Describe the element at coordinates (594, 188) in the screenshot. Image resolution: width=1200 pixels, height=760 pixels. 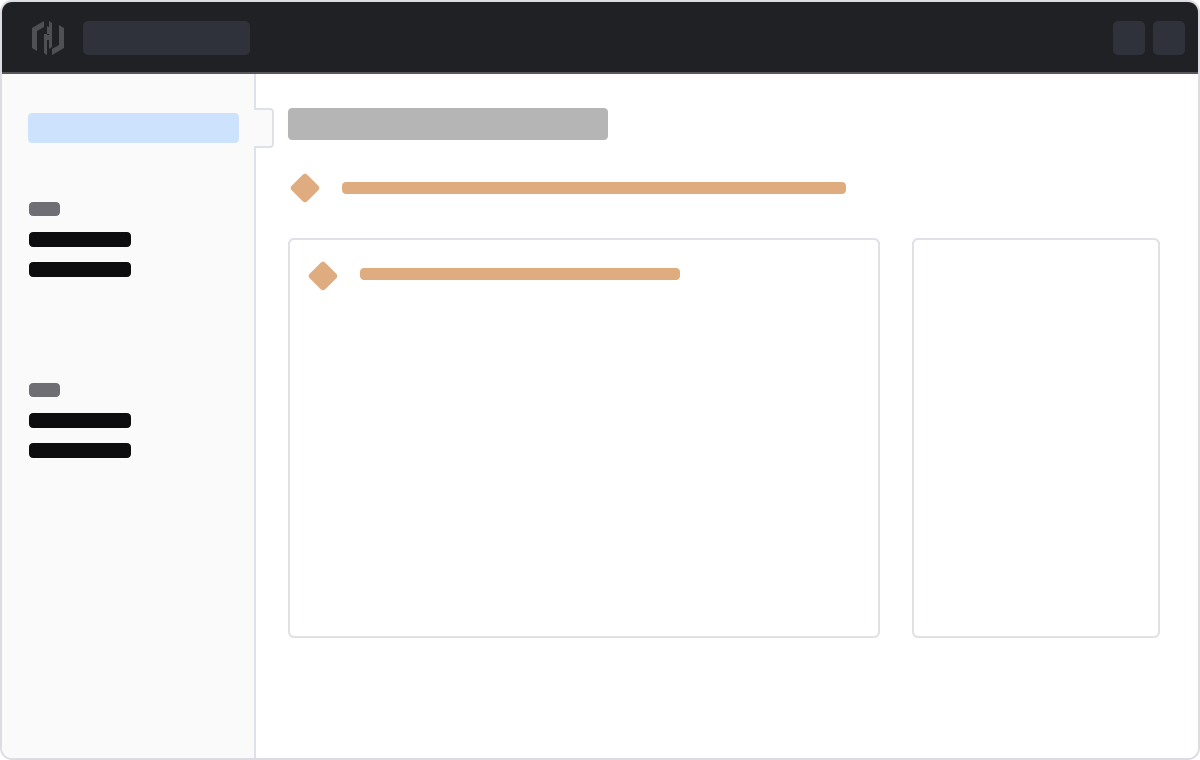
I see `highlight-heading` at that location.